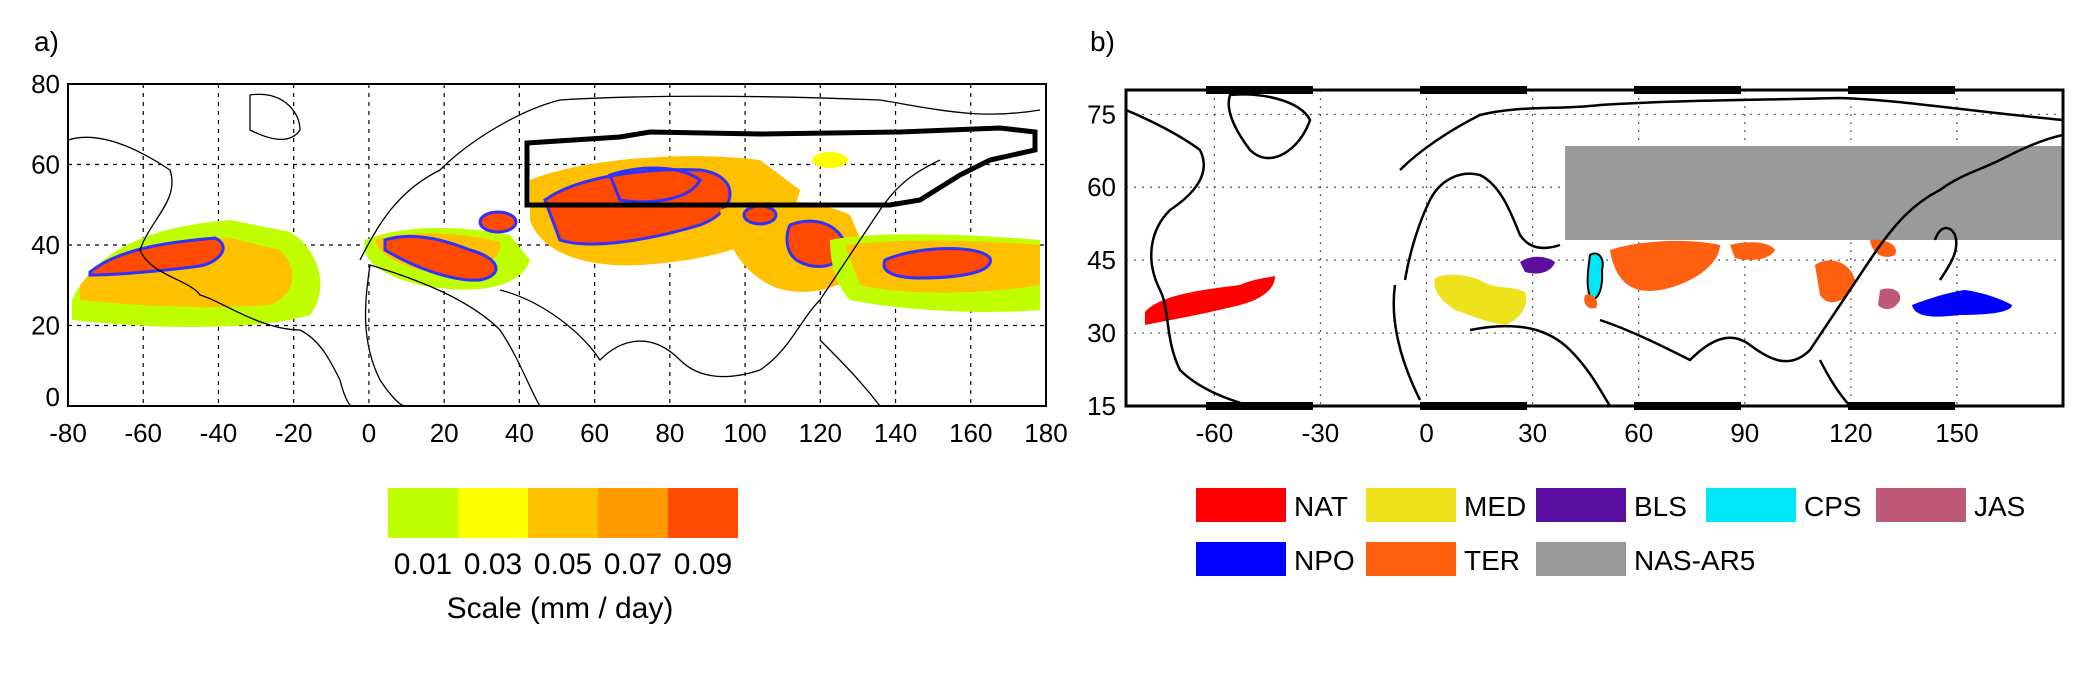  Describe the element at coordinates (46, 41) in the screenshot. I see `panel-a-label: a)` at that location.